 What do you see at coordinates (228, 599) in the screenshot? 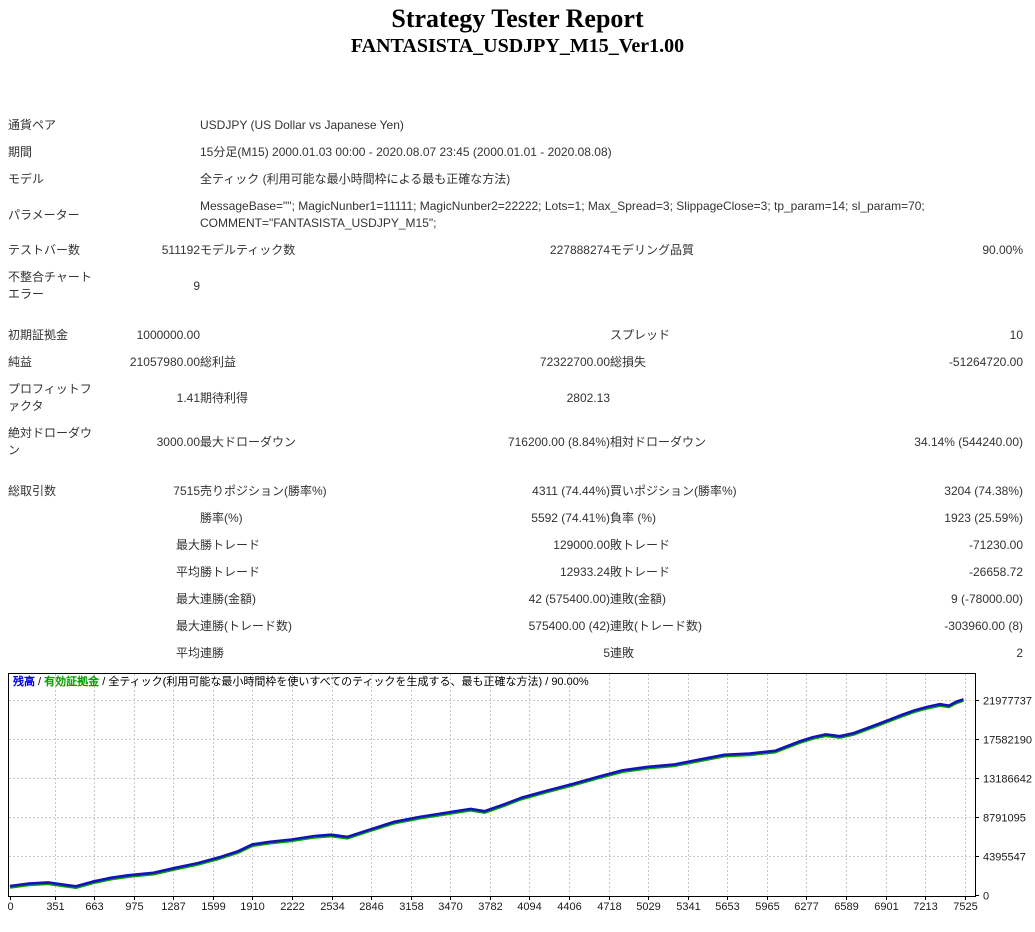
I see `report-label: 連勝(金額)` at bounding box center [228, 599].